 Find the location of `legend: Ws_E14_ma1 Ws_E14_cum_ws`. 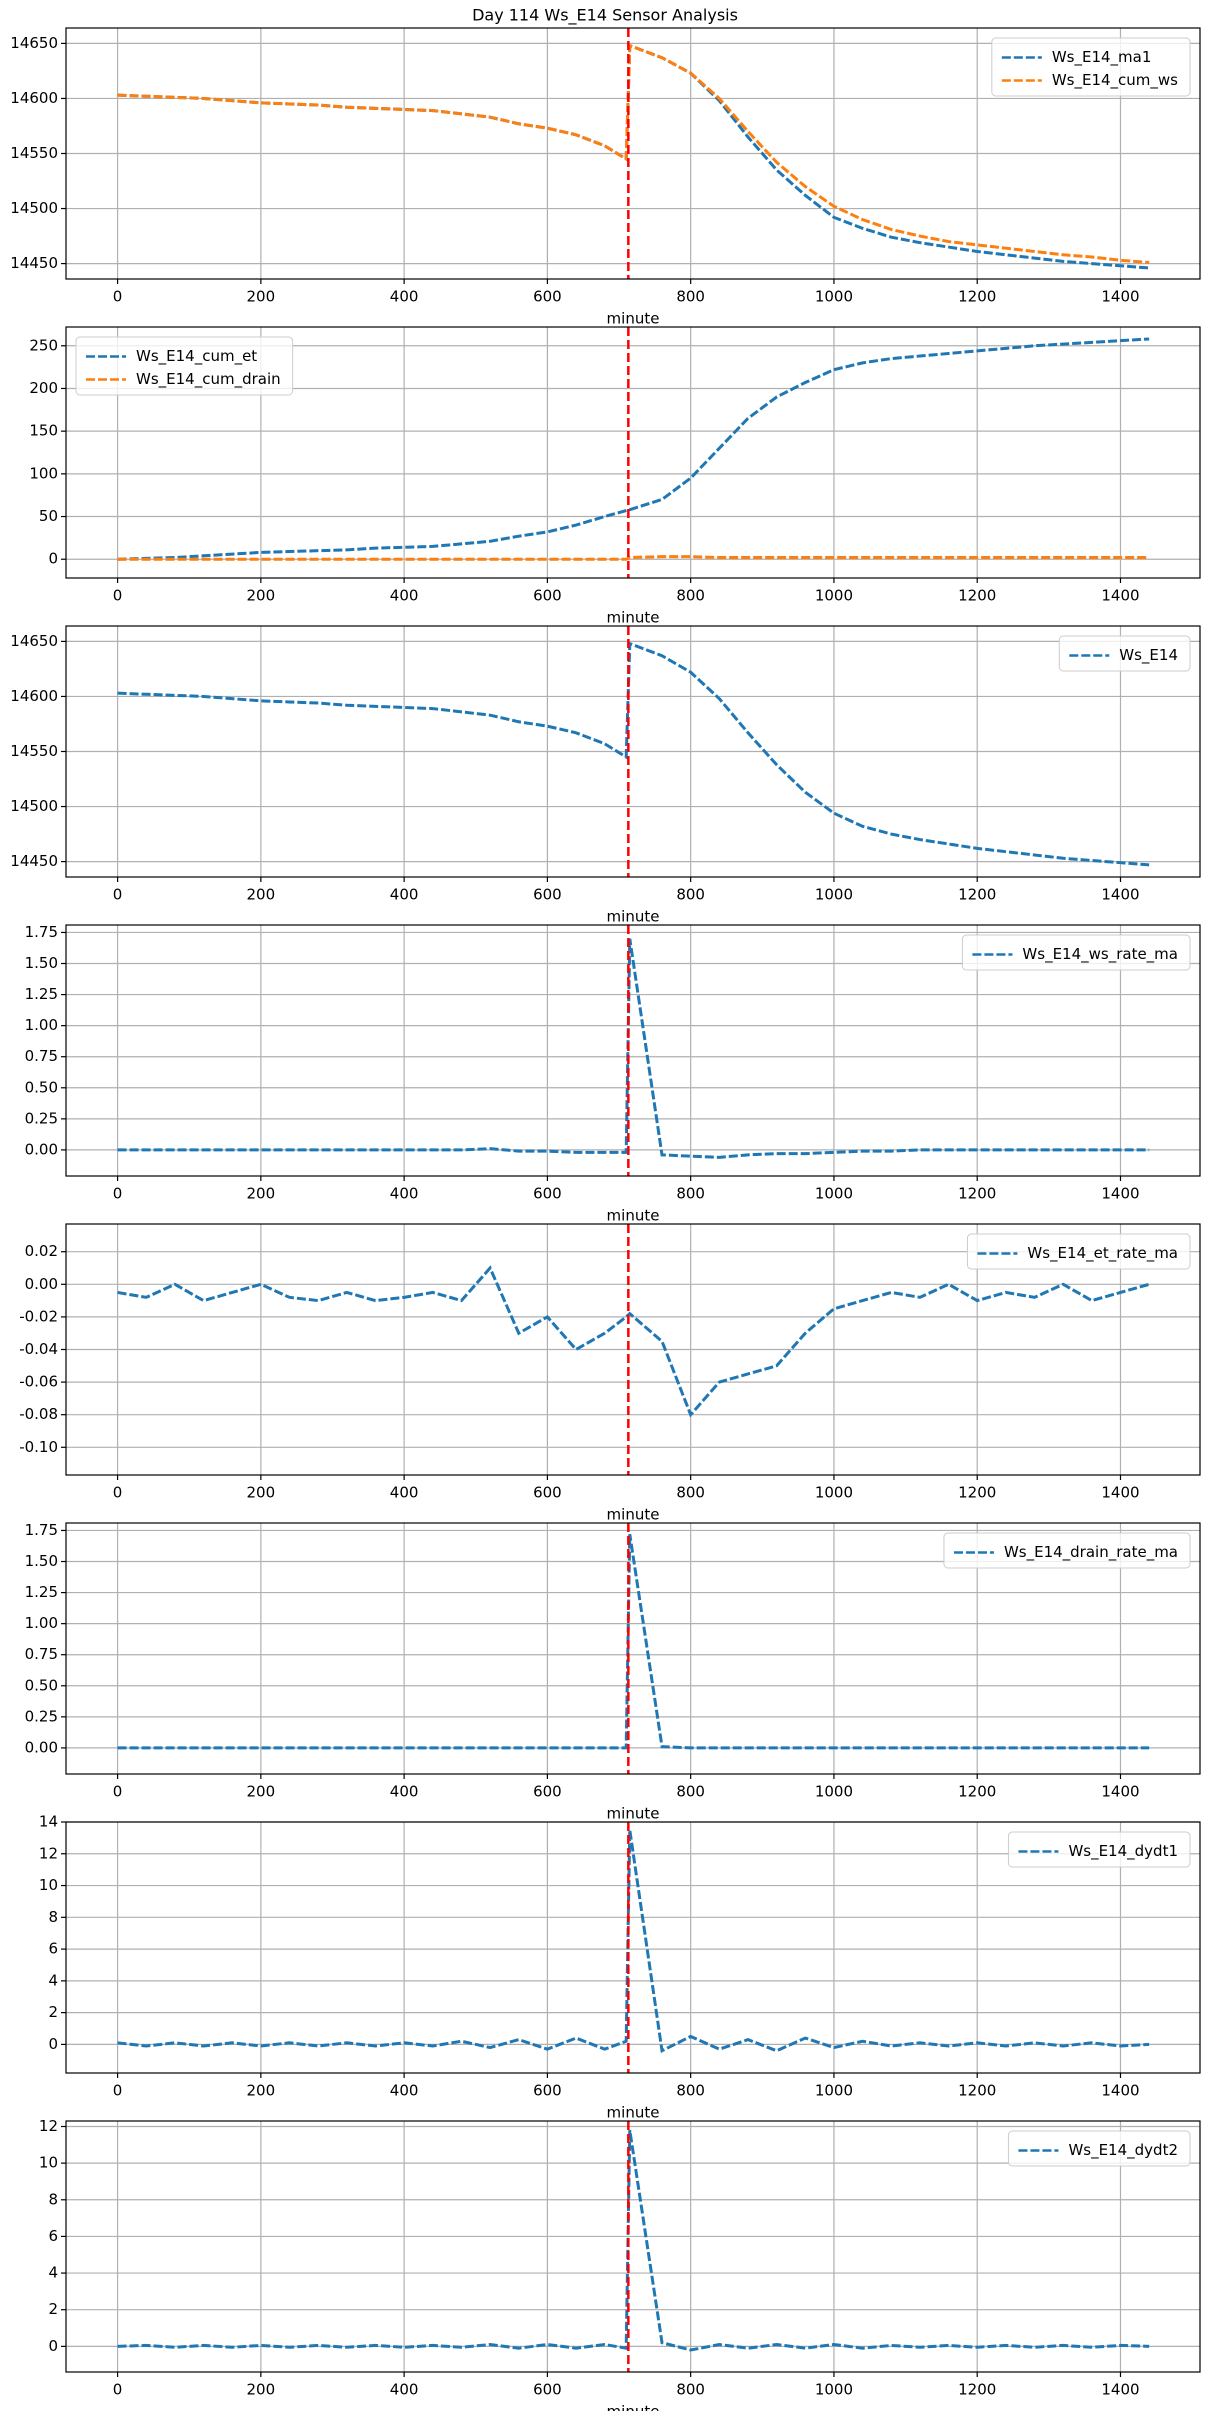

legend: Ws_E14_ma1 Ws_E14_cum_ws is located at coordinates (1091, 67).